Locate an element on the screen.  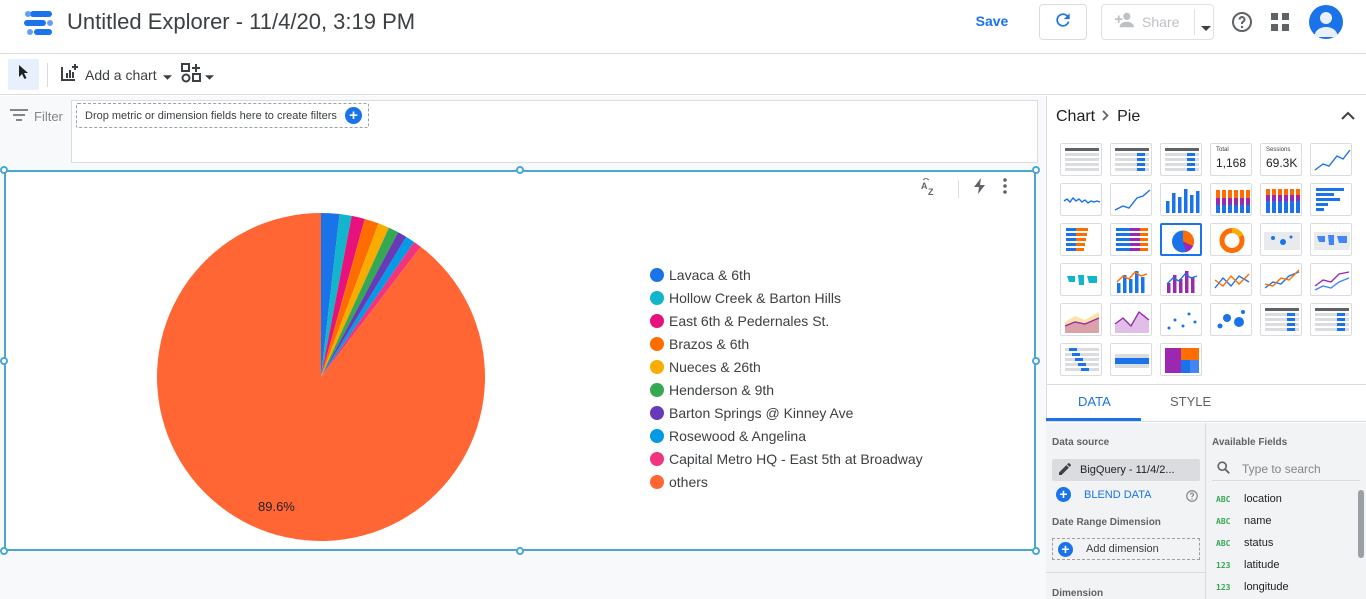
resize-handle-top-right is located at coordinates (1036, 170).